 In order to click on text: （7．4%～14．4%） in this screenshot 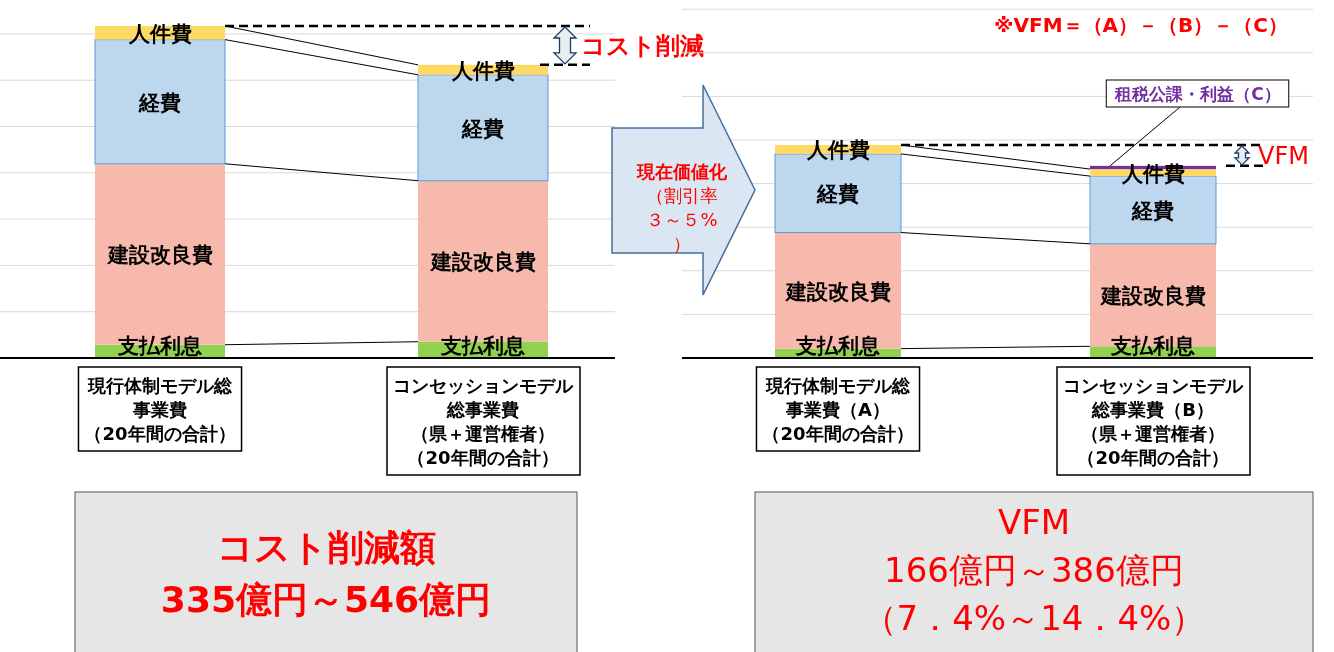, I will do `click(1034, 618)`.